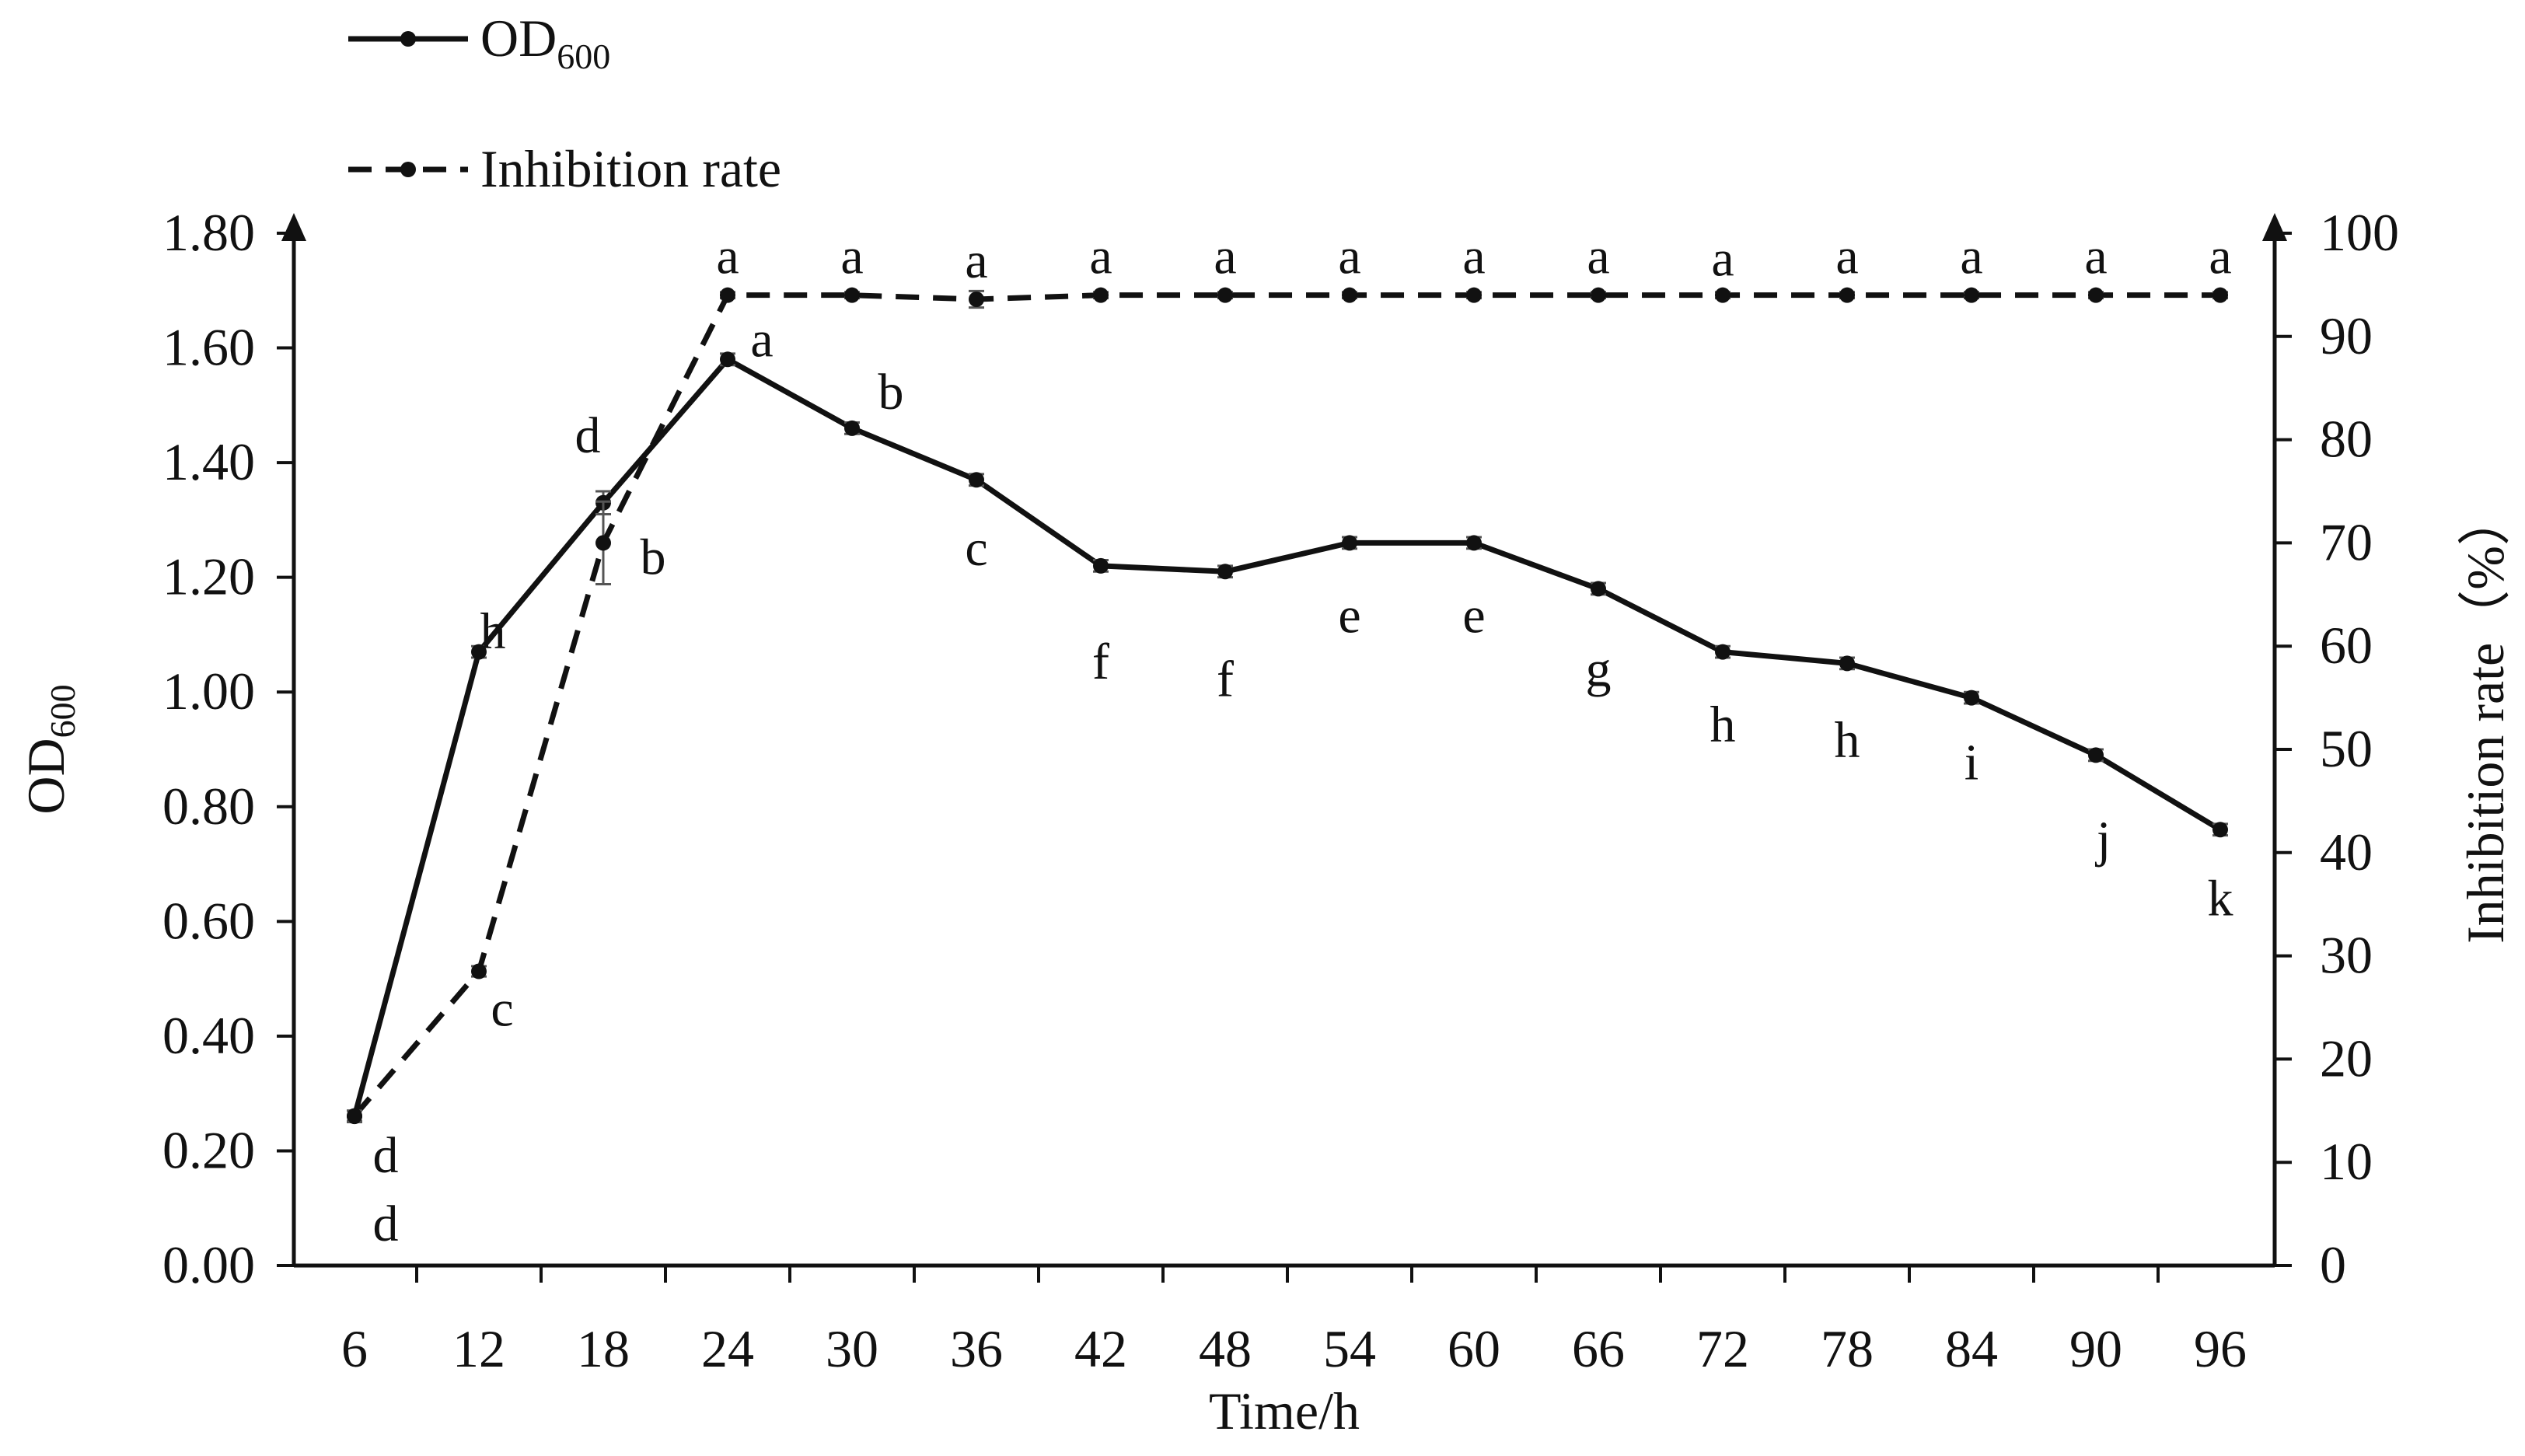  Describe the element at coordinates (564, 103) in the screenshot. I see `legend: OD600 Inhibition rate` at that location.